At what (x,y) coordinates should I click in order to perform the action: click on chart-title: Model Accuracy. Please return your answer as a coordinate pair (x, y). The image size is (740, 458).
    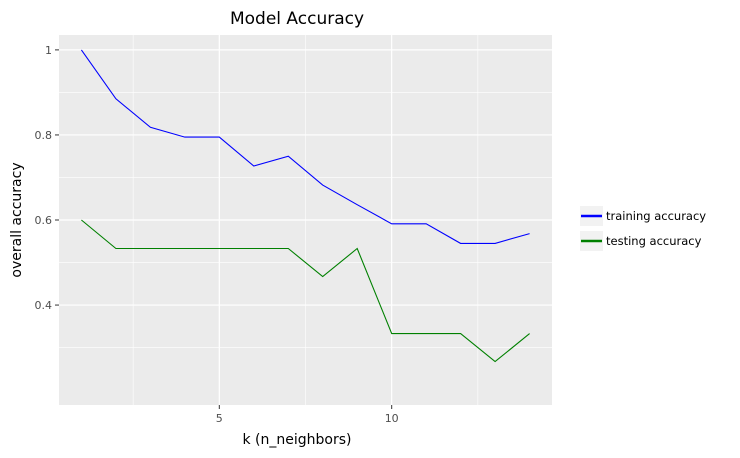
    Looking at the image, I should click on (297, 19).